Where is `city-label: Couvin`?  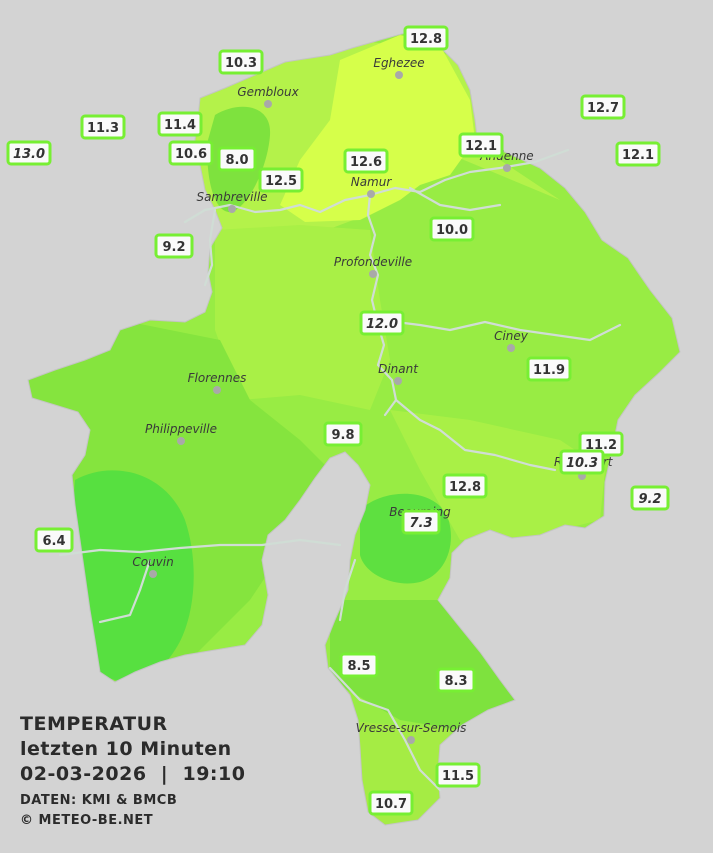
city-label: Couvin is located at coordinates (152, 562).